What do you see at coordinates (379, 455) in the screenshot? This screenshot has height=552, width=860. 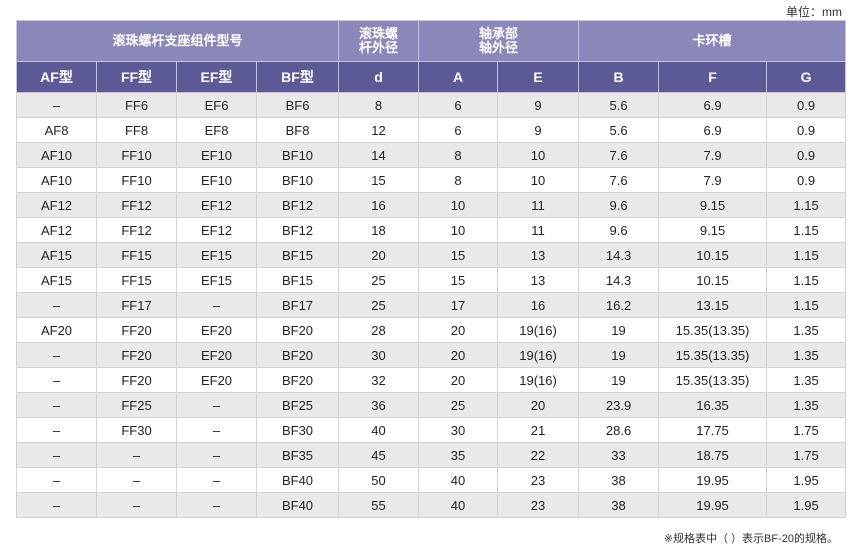 I see `cell-d: 45` at bounding box center [379, 455].